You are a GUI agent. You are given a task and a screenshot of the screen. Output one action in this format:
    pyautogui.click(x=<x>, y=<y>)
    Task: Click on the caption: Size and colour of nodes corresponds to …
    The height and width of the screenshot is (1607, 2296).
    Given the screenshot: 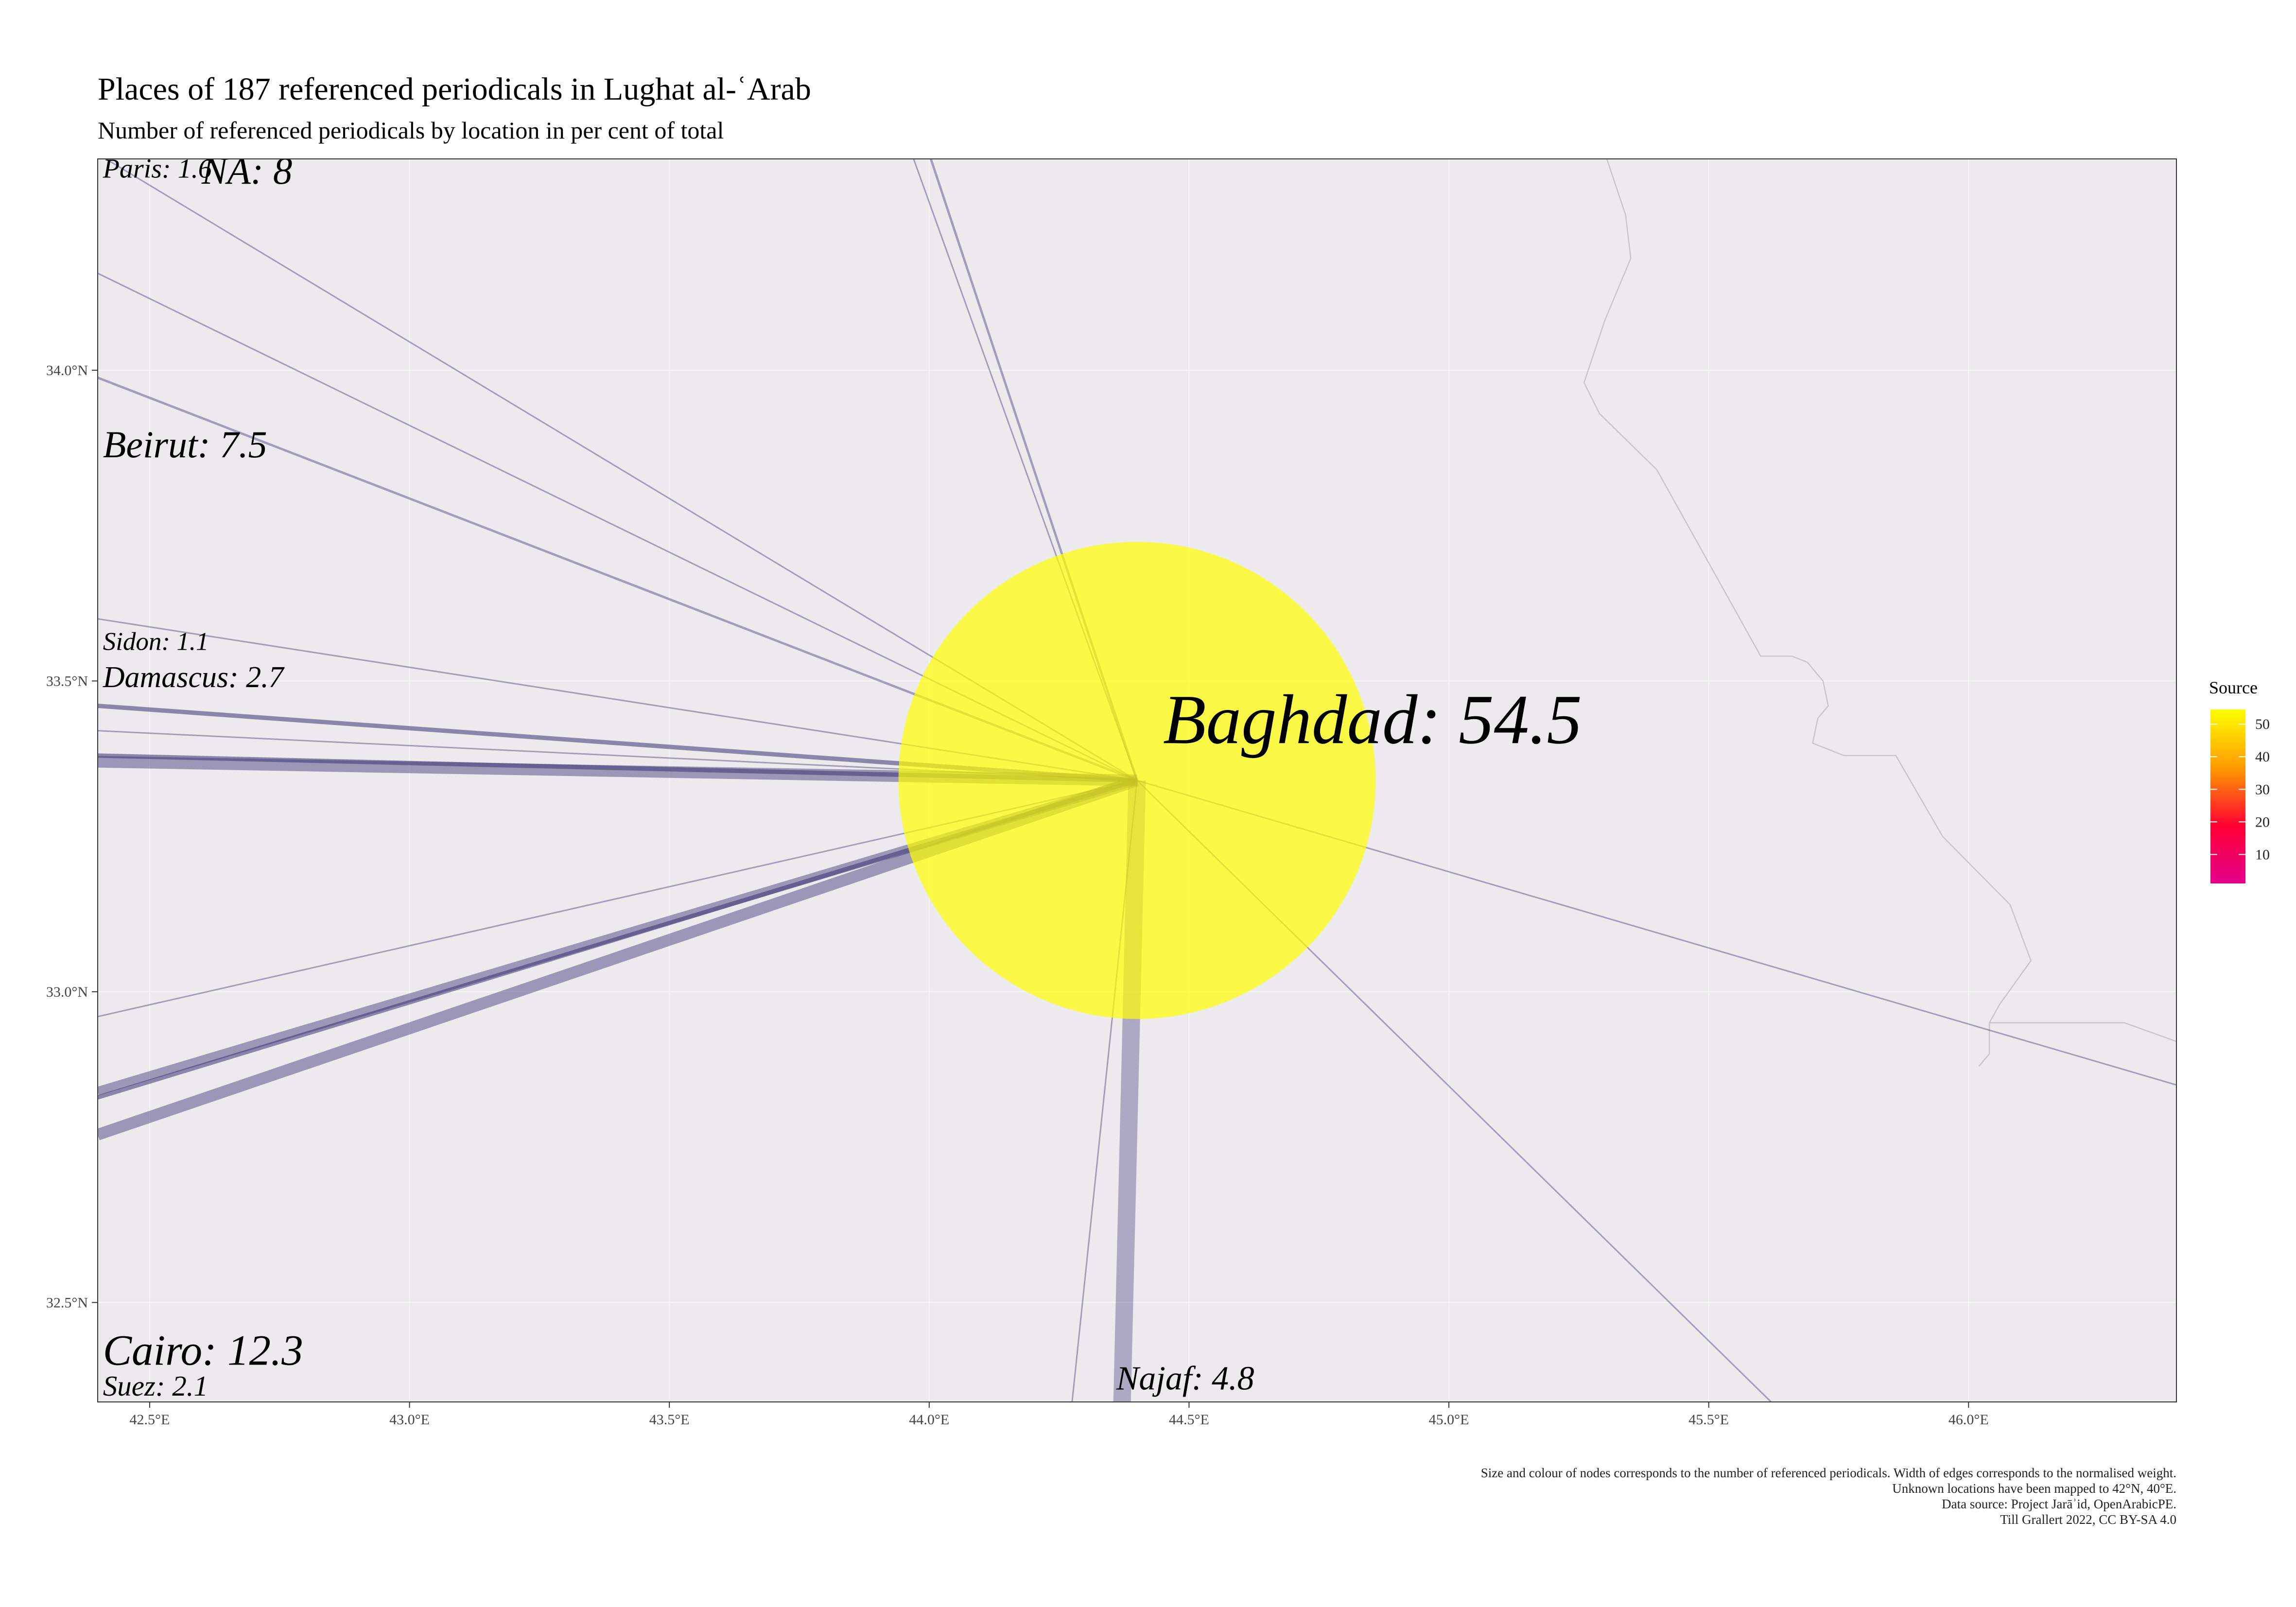 What is the action you would take?
    pyautogui.click(x=1828, y=1496)
    